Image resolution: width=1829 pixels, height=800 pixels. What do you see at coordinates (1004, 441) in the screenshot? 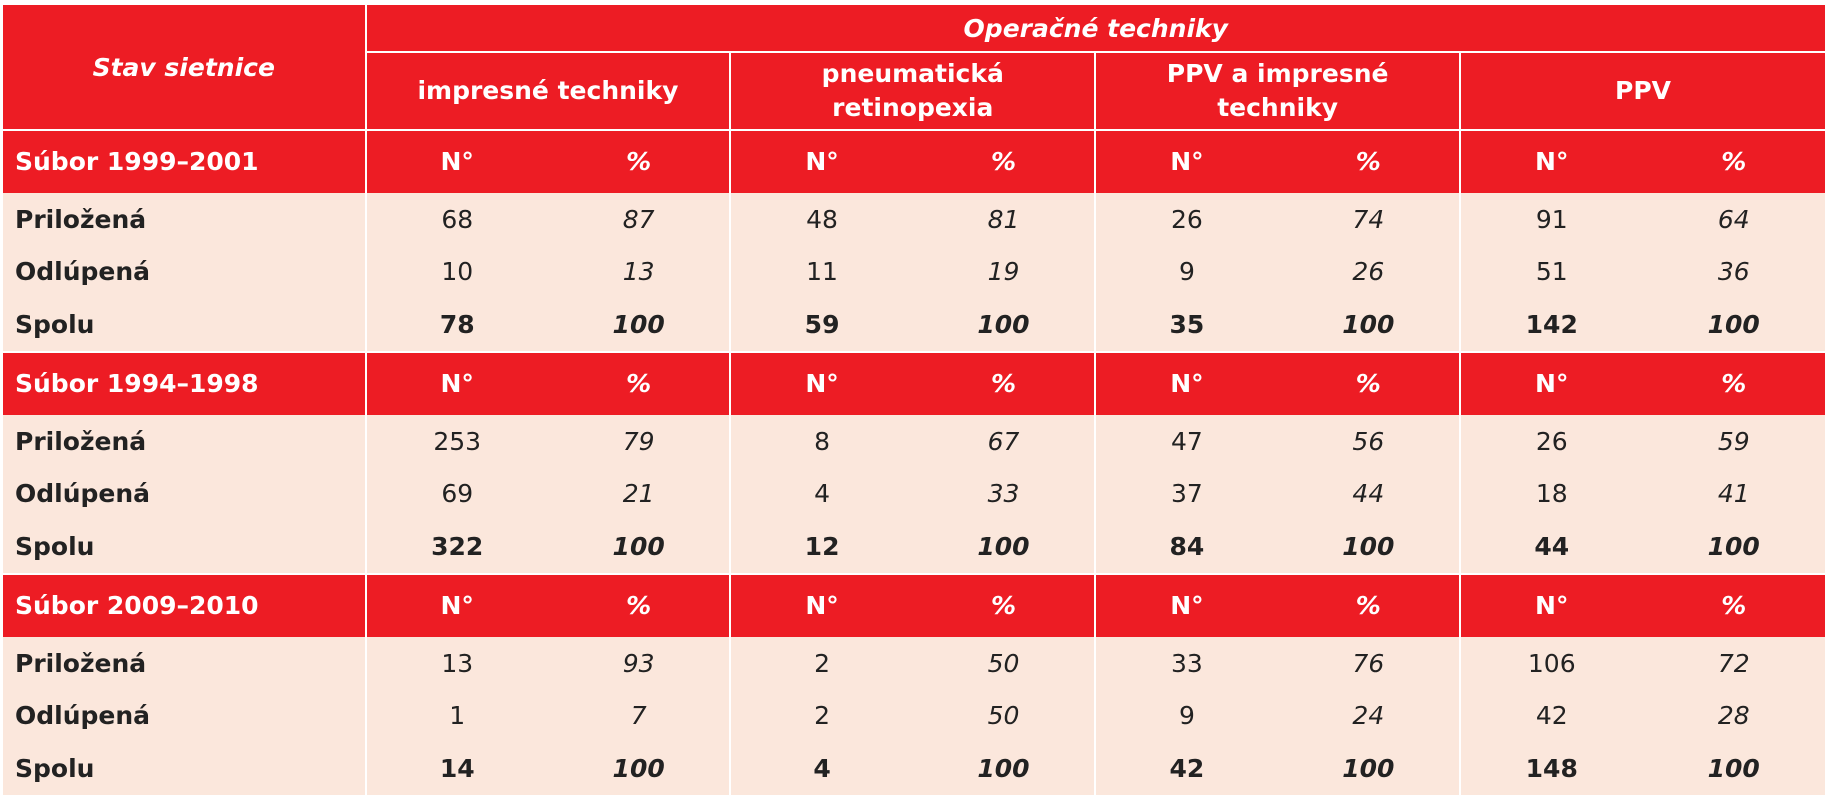
I see `percent-cell: 67` at bounding box center [1004, 441].